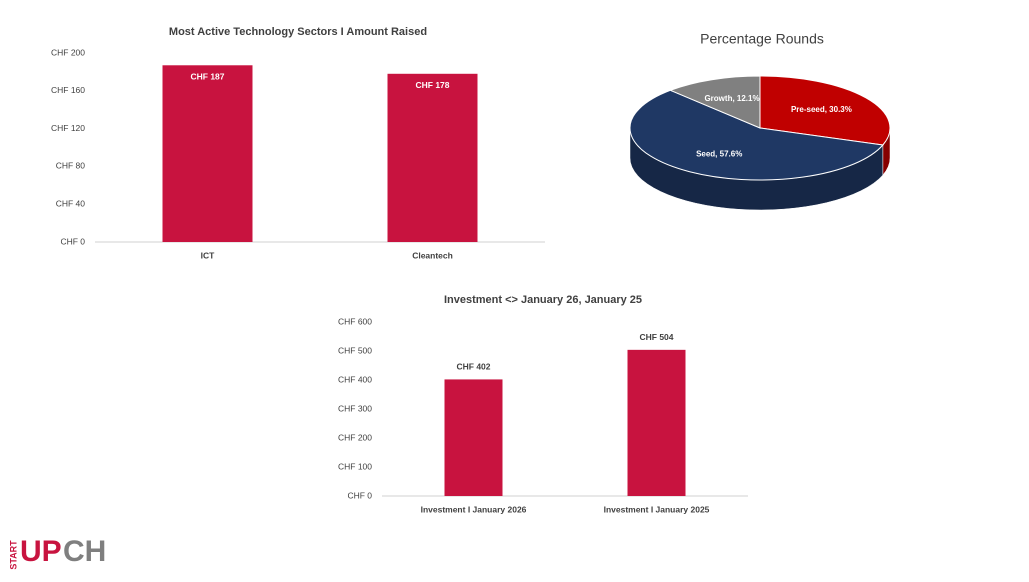 The image size is (1029, 582). Describe the element at coordinates (355, 379) in the screenshot. I see `y-tick-label: CHF 400` at that location.